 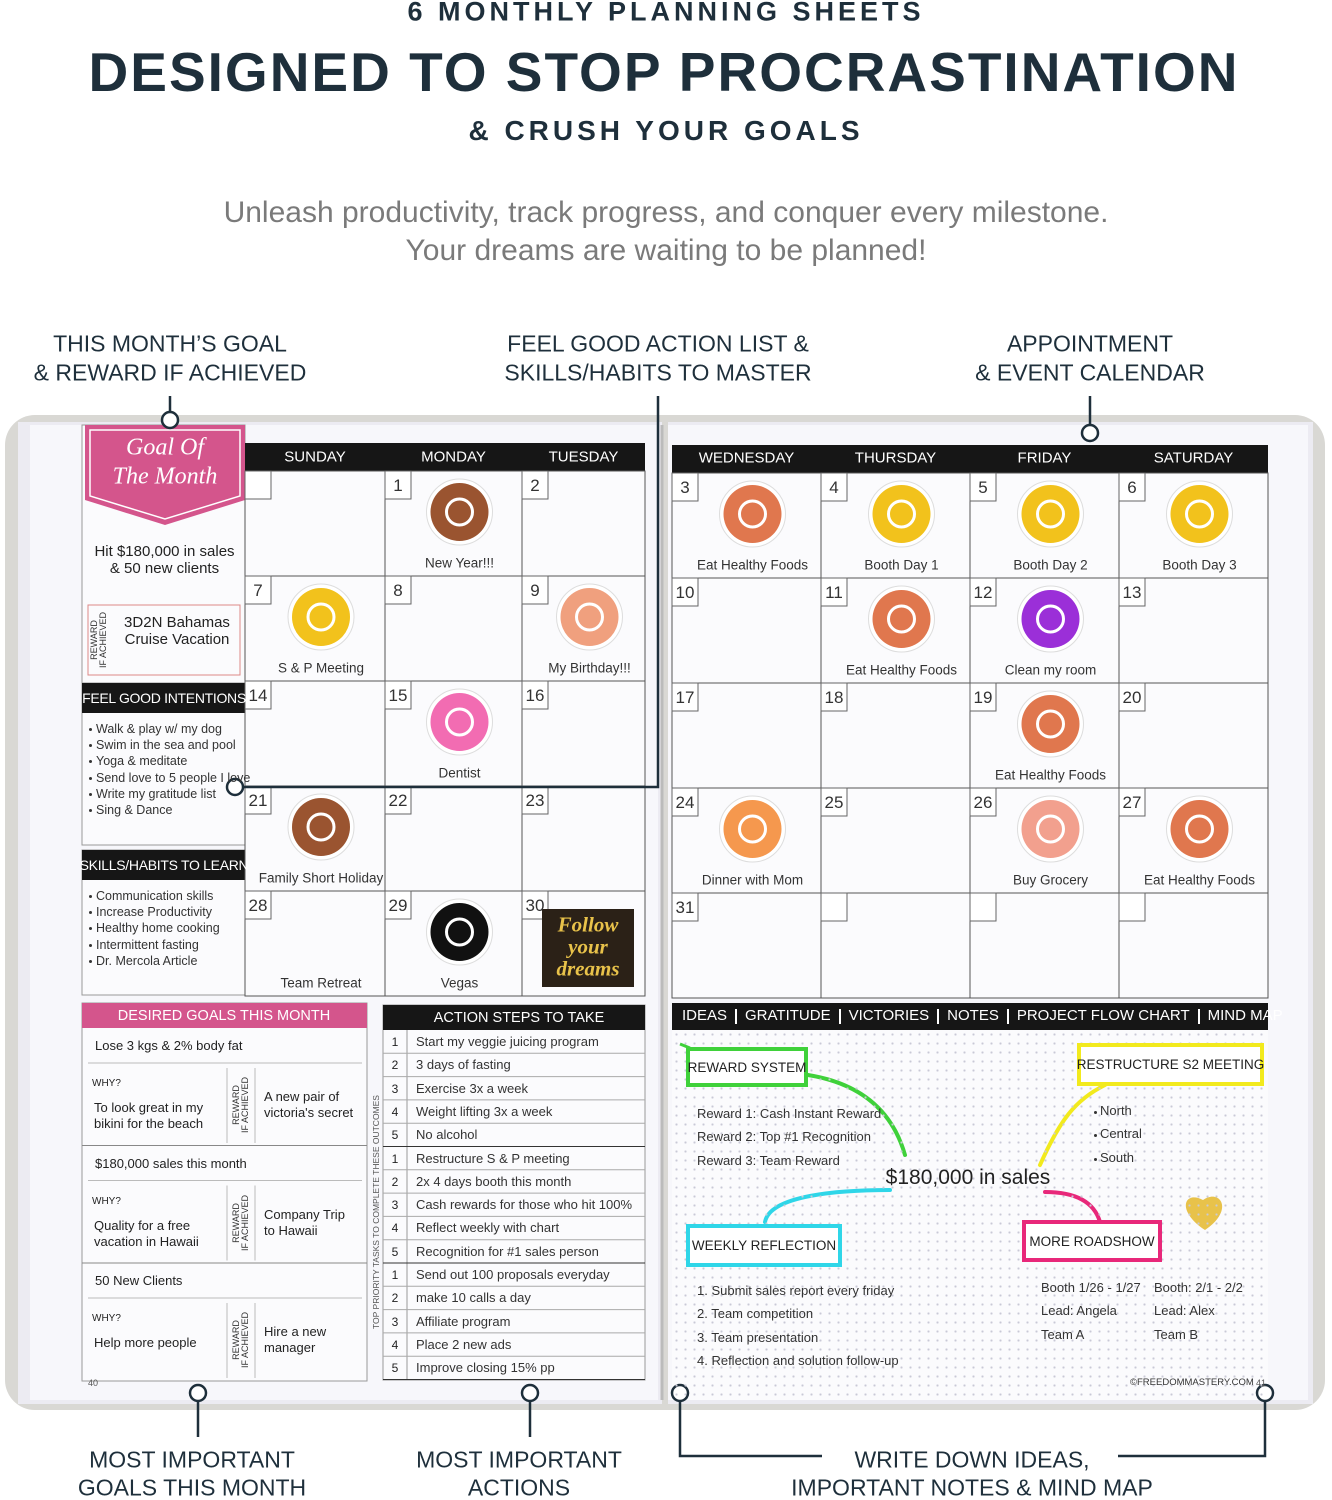 What do you see at coordinates (666, 13) in the screenshot?
I see `eyebrow: 6 MONTHLY PLANNING SHEETS` at bounding box center [666, 13].